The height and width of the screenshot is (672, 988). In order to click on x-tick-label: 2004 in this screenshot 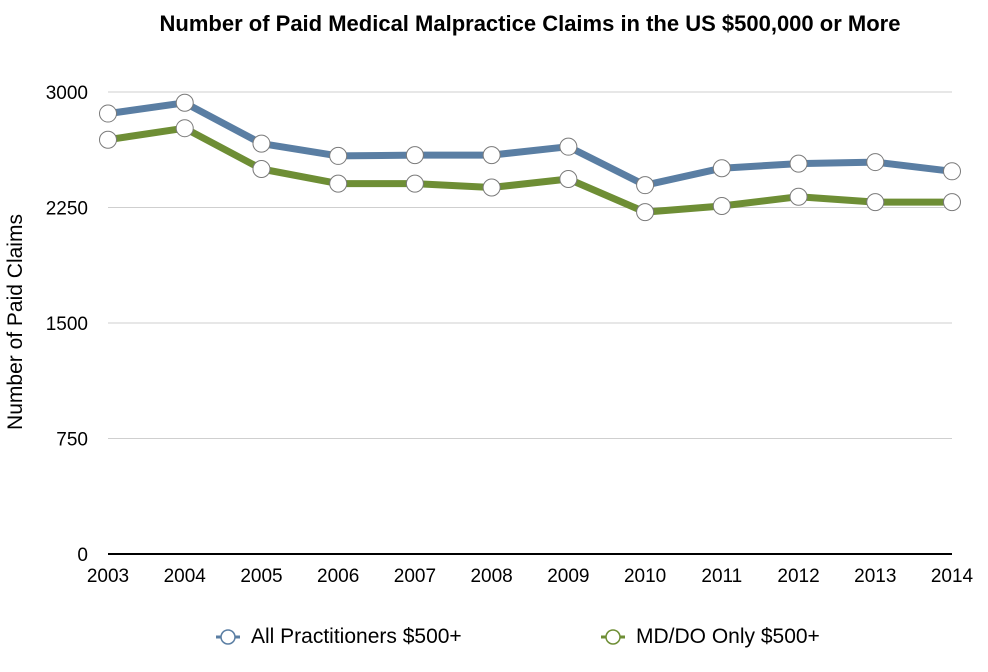, I will do `click(185, 576)`.